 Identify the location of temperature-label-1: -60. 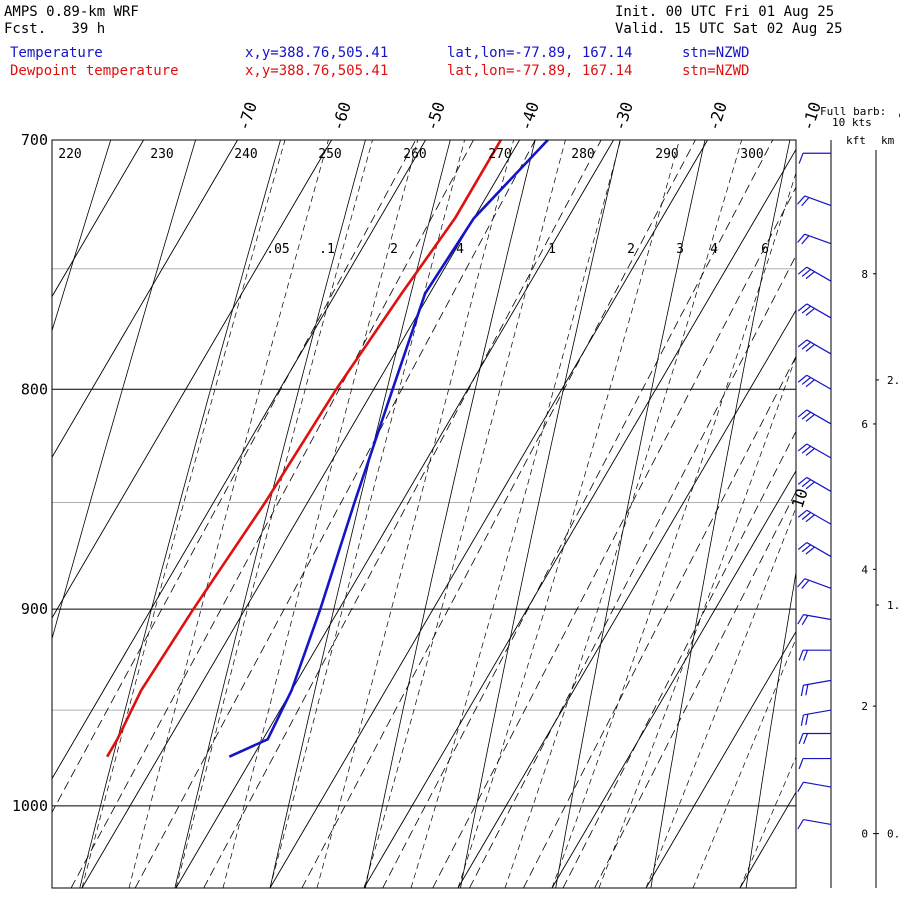
(341, 116).